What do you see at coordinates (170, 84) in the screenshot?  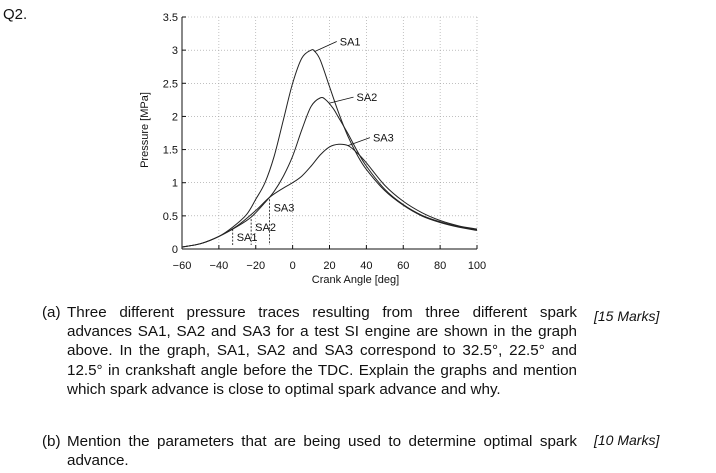 I see `y-tick-label: 2.5` at bounding box center [170, 84].